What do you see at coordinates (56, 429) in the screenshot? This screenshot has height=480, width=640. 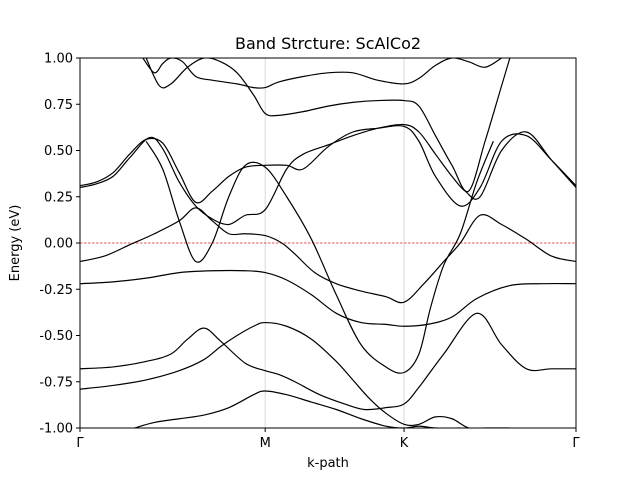 I see `y-tick-label-0: -1.00` at bounding box center [56, 429].